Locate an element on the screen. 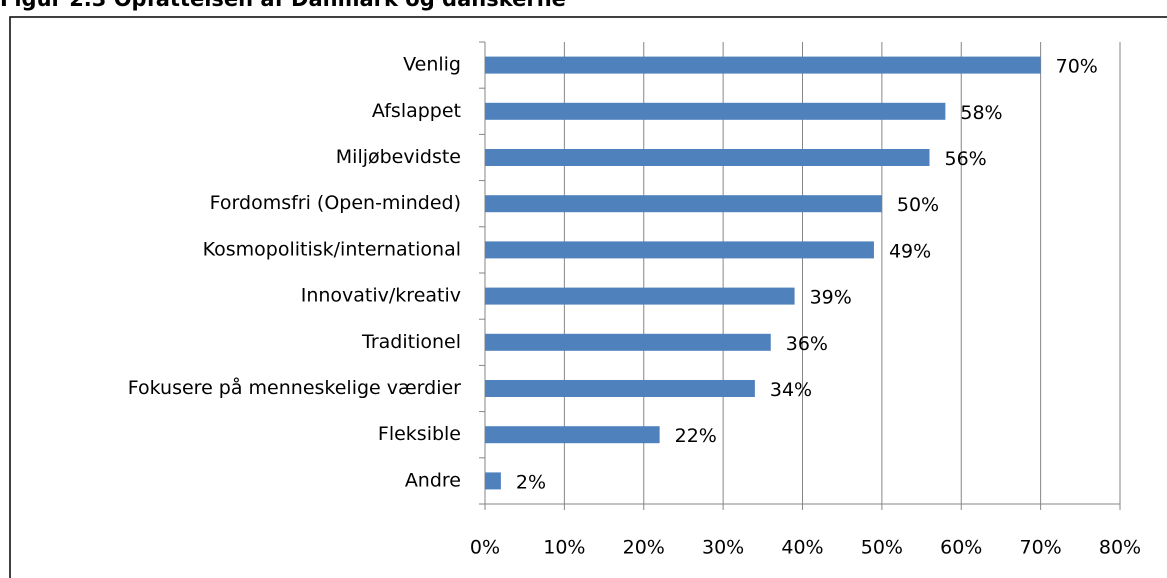 The height and width of the screenshot is (578, 1167). x-tick-label: 70% is located at coordinates (1041, 548).